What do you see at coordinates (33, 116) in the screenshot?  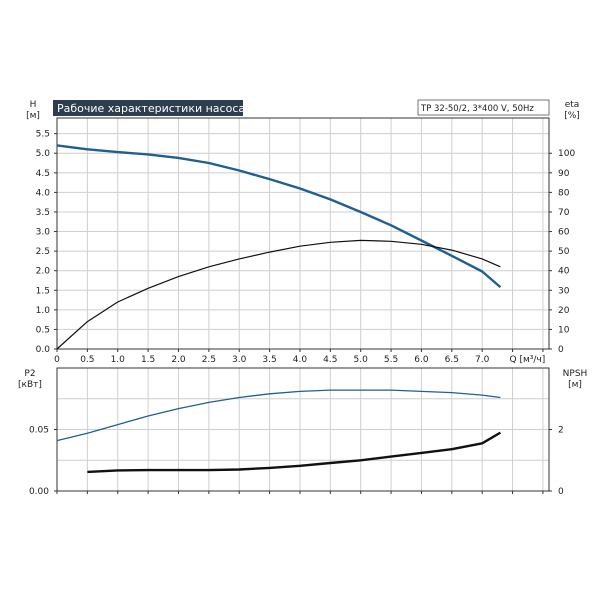 I see `h-axis-unit: [м]` at bounding box center [33, 116].